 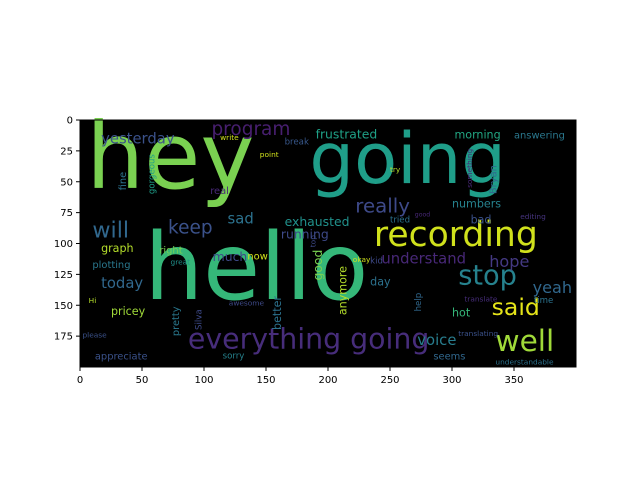 I want to click on x-tick-label: 200, so click(x=327, y=380).